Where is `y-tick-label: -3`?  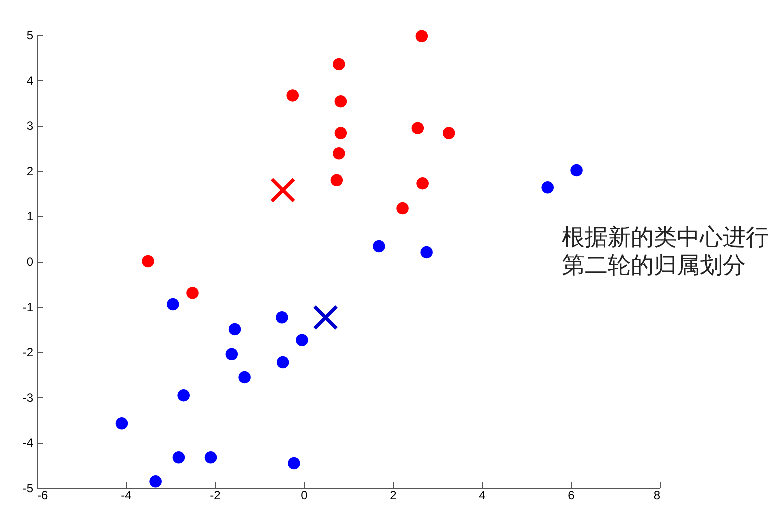 y-tick-label: -3 is located at coordinates (28, 397).